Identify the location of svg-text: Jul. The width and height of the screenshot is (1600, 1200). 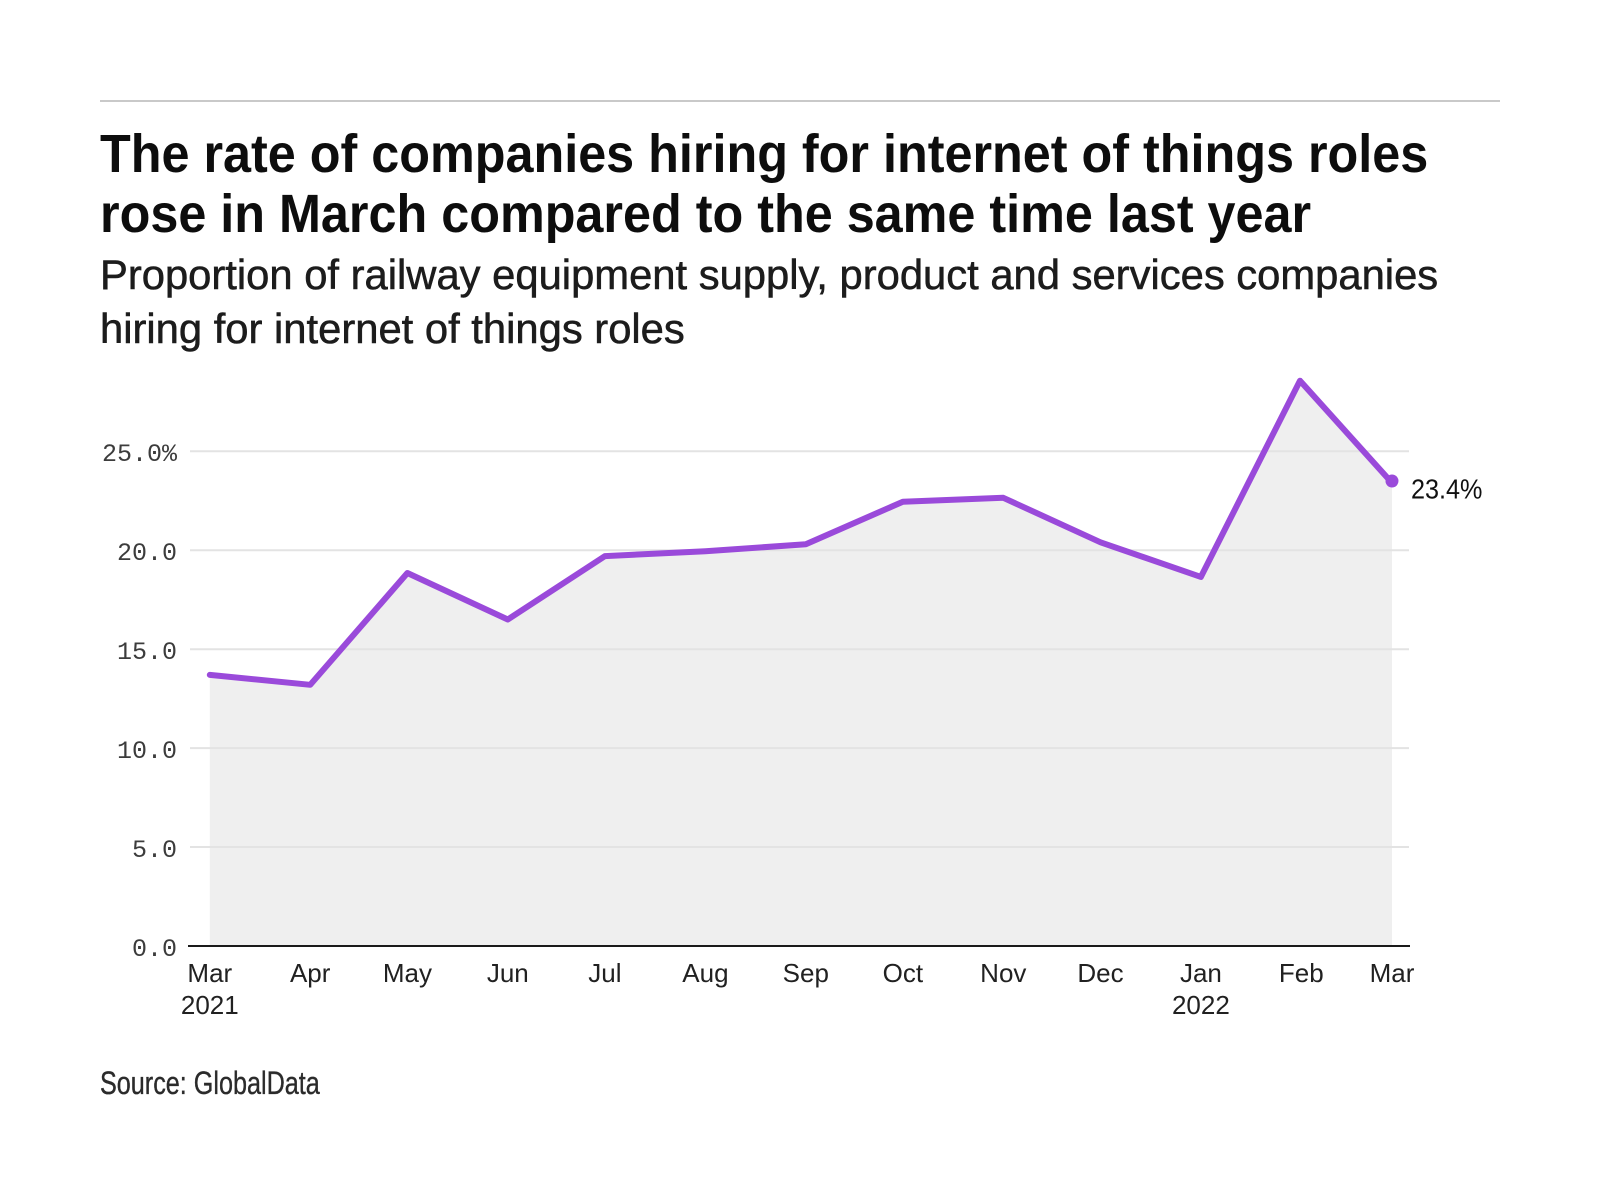
(604, 973).